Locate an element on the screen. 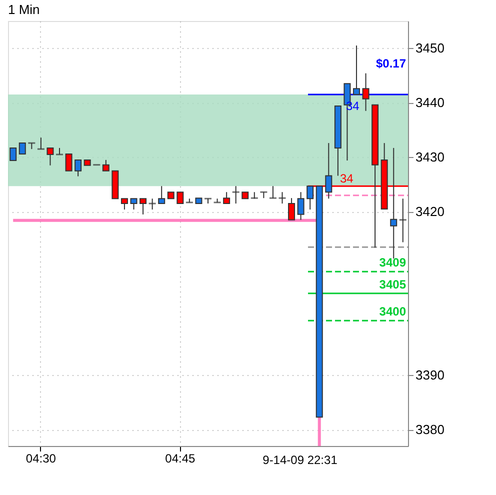 The image size is (496, 495). annotation: $0.17 is located at coordinates (391, 63).